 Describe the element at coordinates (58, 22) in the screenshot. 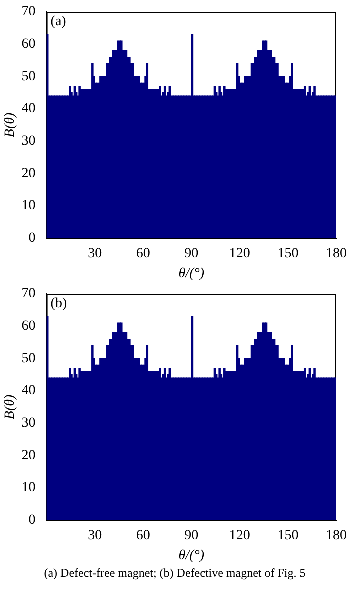

I see `annotation: (a)` at that location.